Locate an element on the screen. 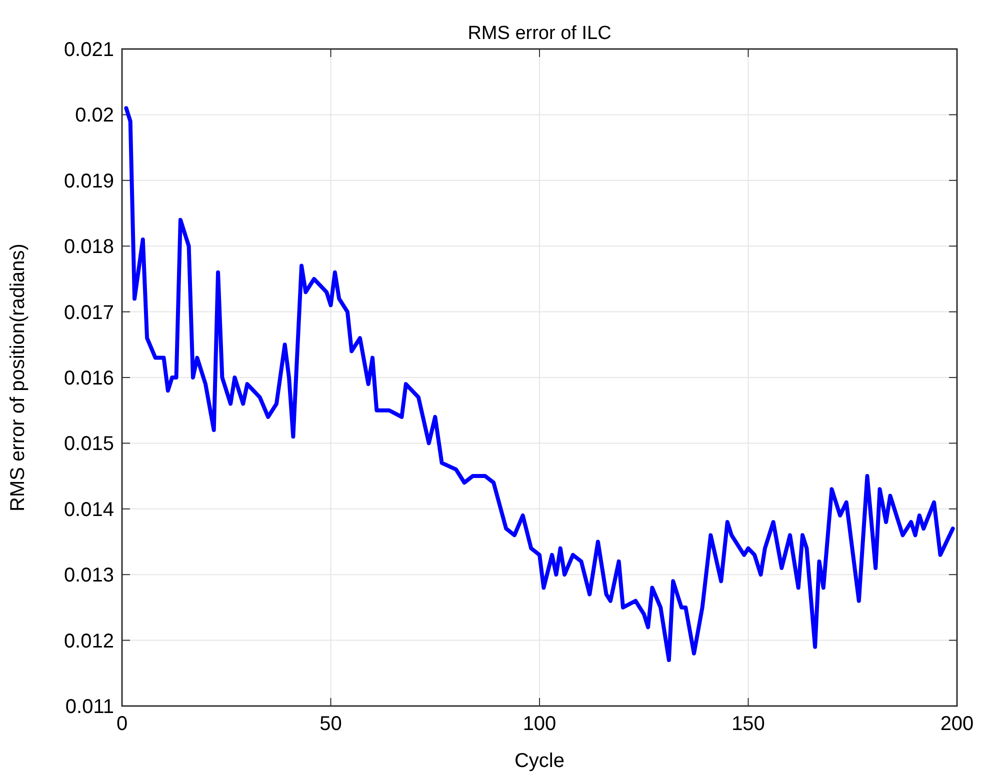 Image resolution: width=983 pixels, height=781 pixels. x-tick-label: 50 is located at coordinates (331, 724).